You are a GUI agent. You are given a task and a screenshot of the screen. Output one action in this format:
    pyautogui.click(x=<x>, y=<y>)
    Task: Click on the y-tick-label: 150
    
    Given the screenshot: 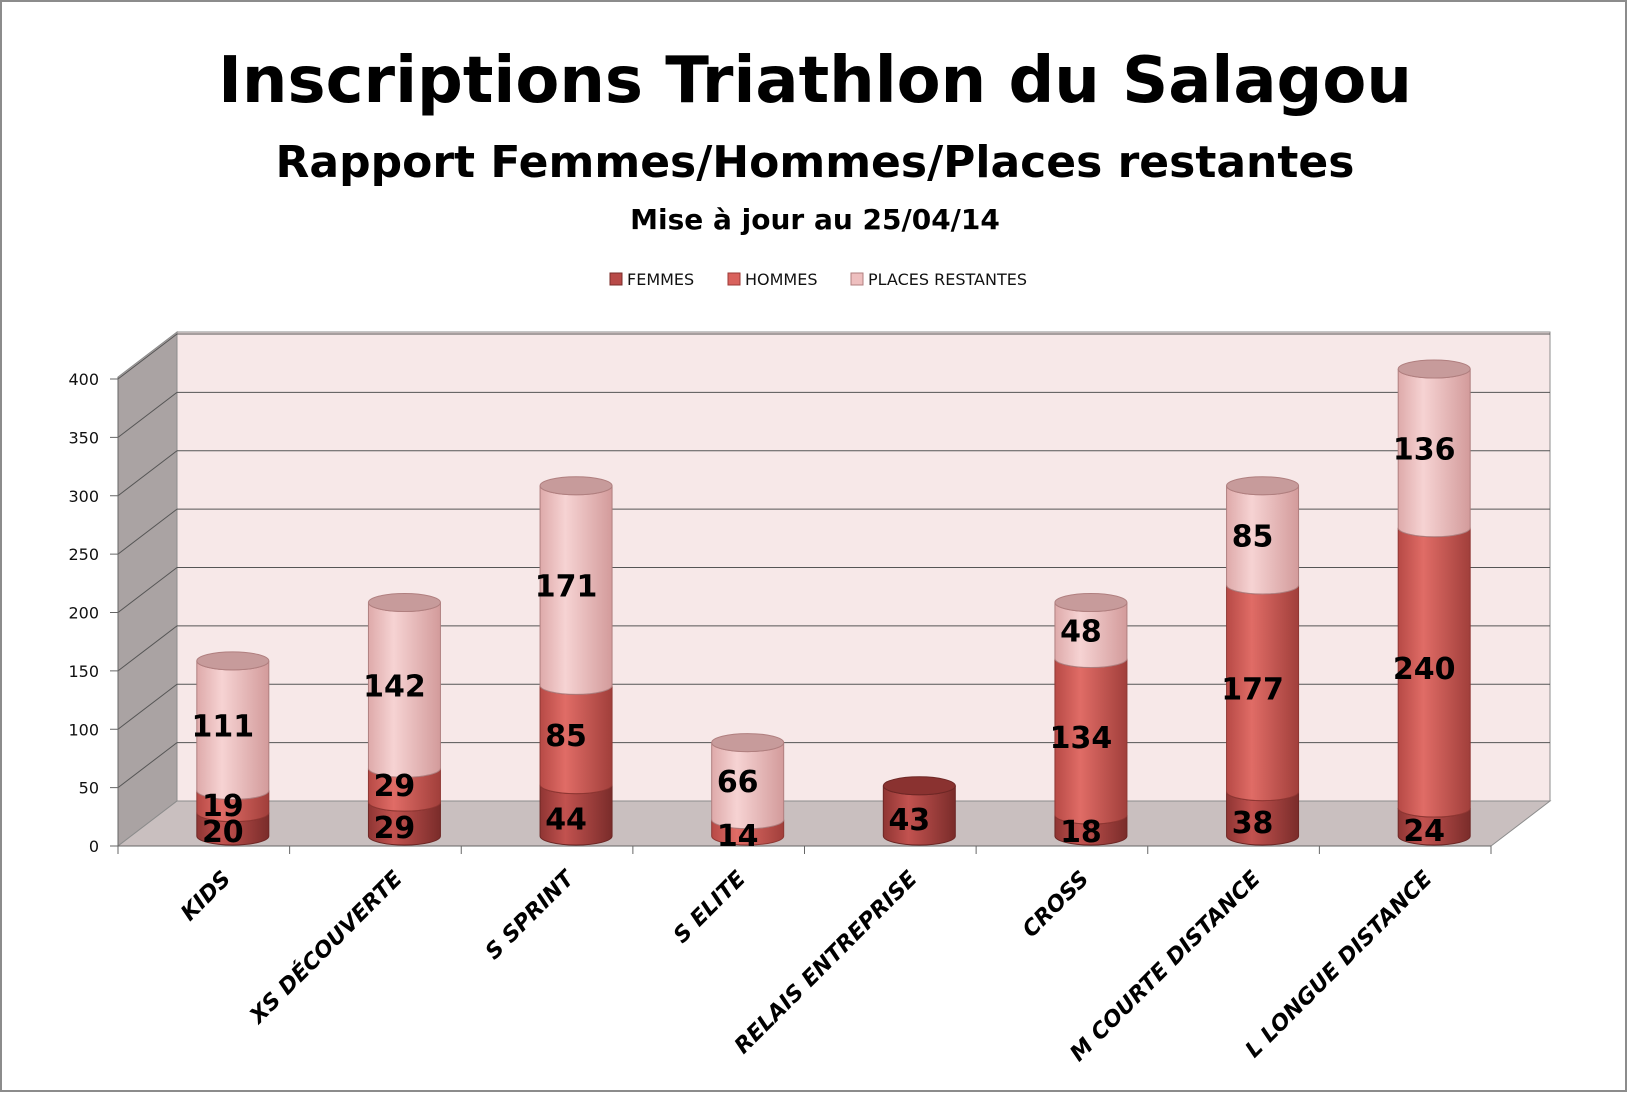 What is the action you would take?
    pyautogui.click(x=83, y=671)
    